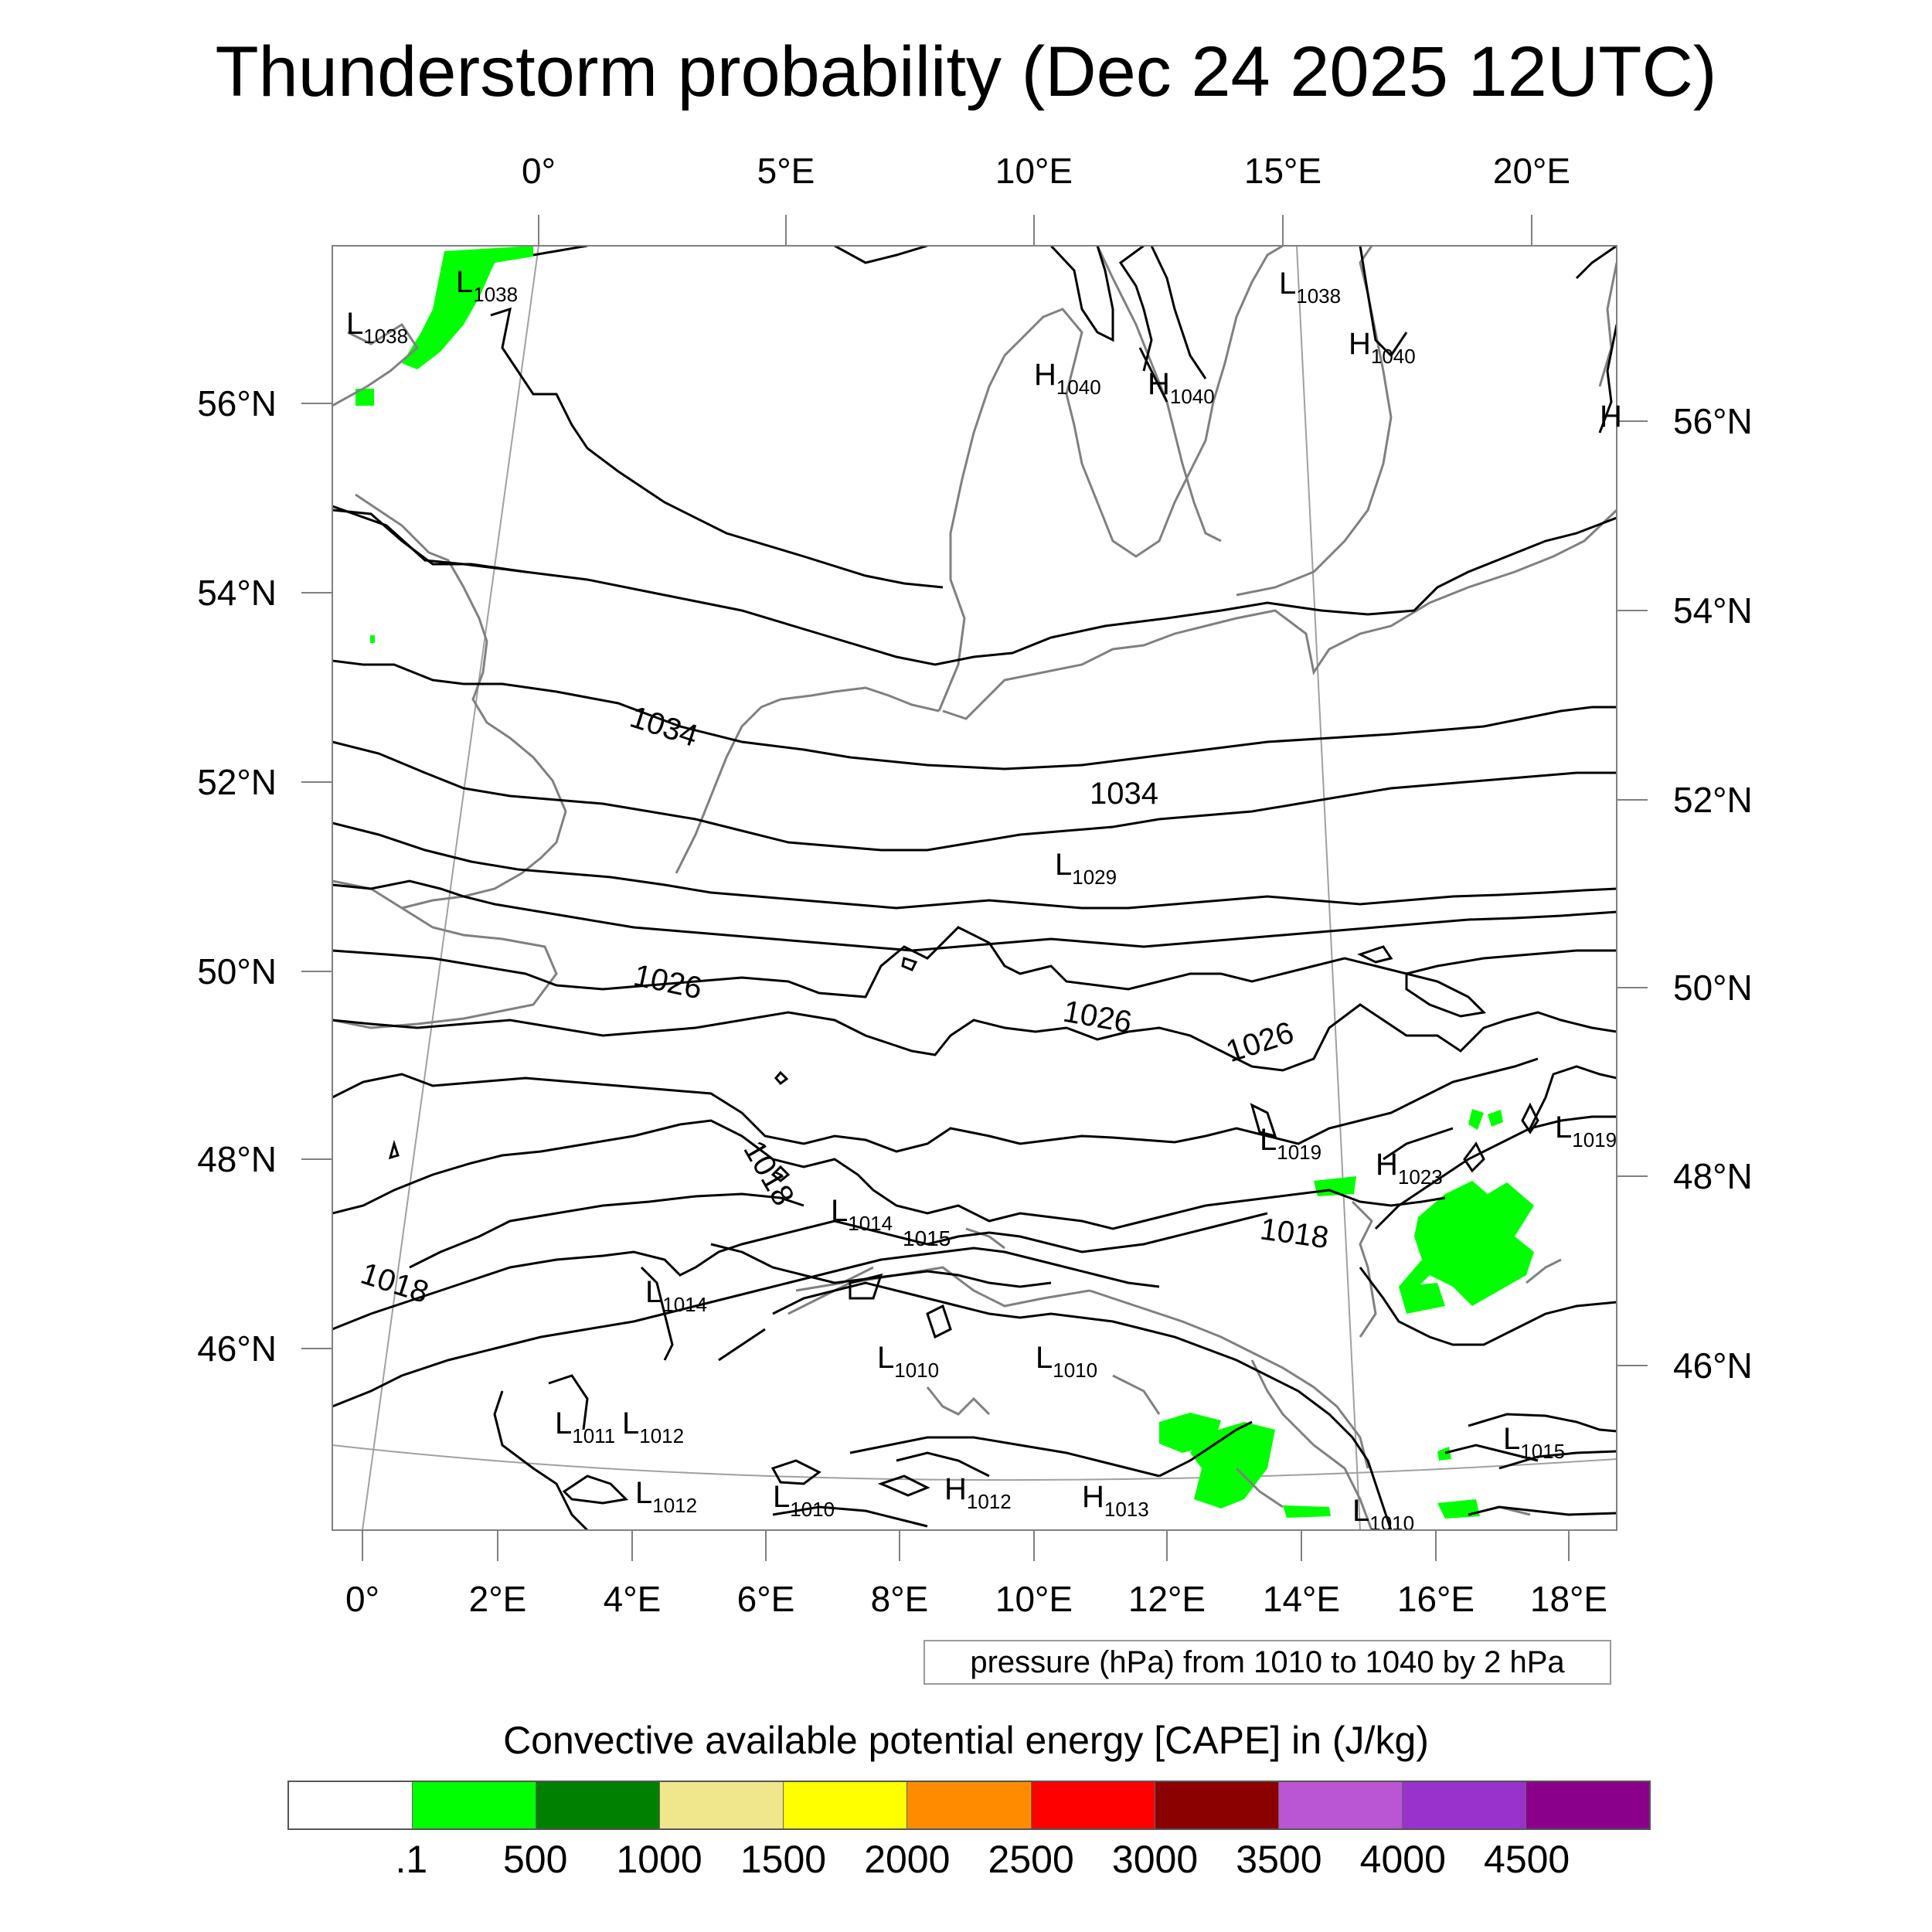 The height and width of the screenshot is (1932, 1932). Describe the element at coordinates (1124, 794) in the screenshot. I see `isobar-label-1034-b: 1034` at that location.